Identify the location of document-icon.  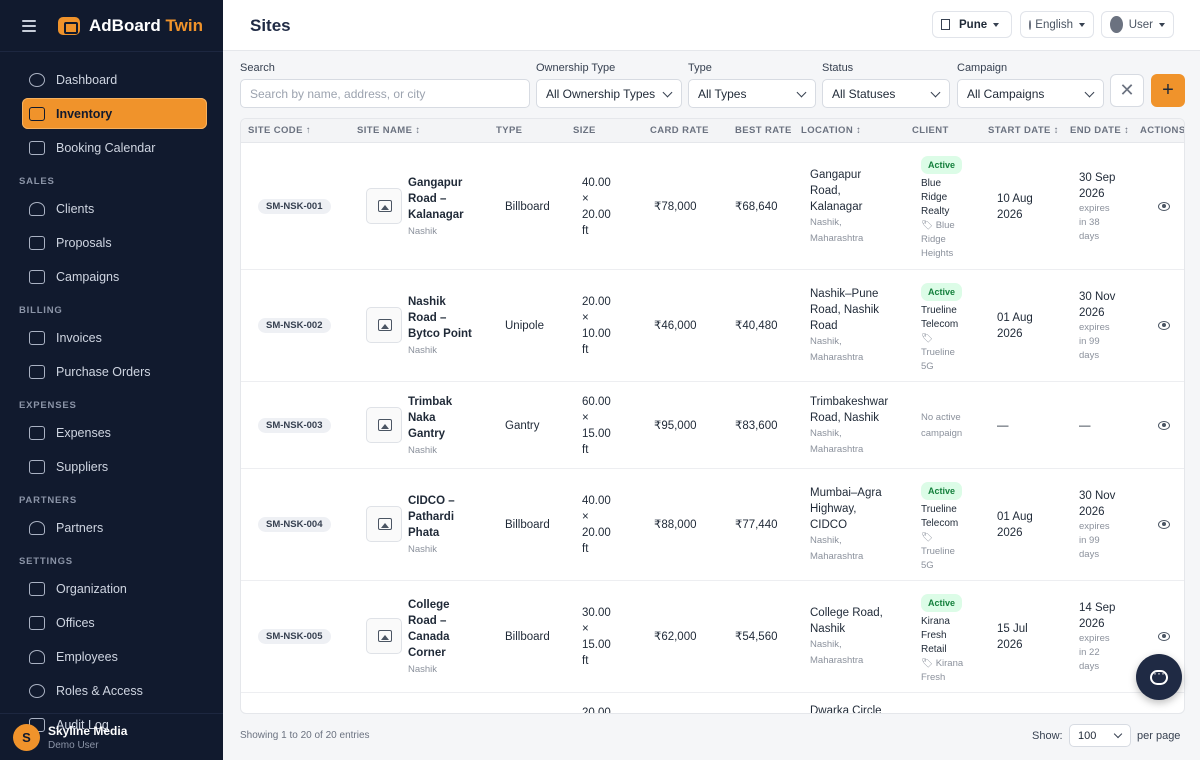
(37, 242).